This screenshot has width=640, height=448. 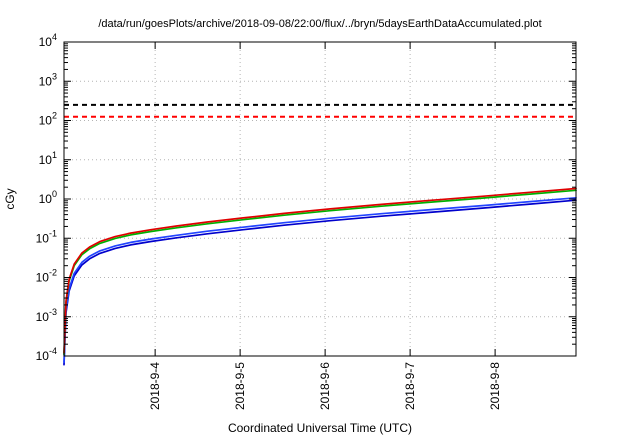 What do you see at coordinates (495, 386) in the screenshot?
I see `x-tick-label: 2018-9-8` at bounding box center [495, 386].